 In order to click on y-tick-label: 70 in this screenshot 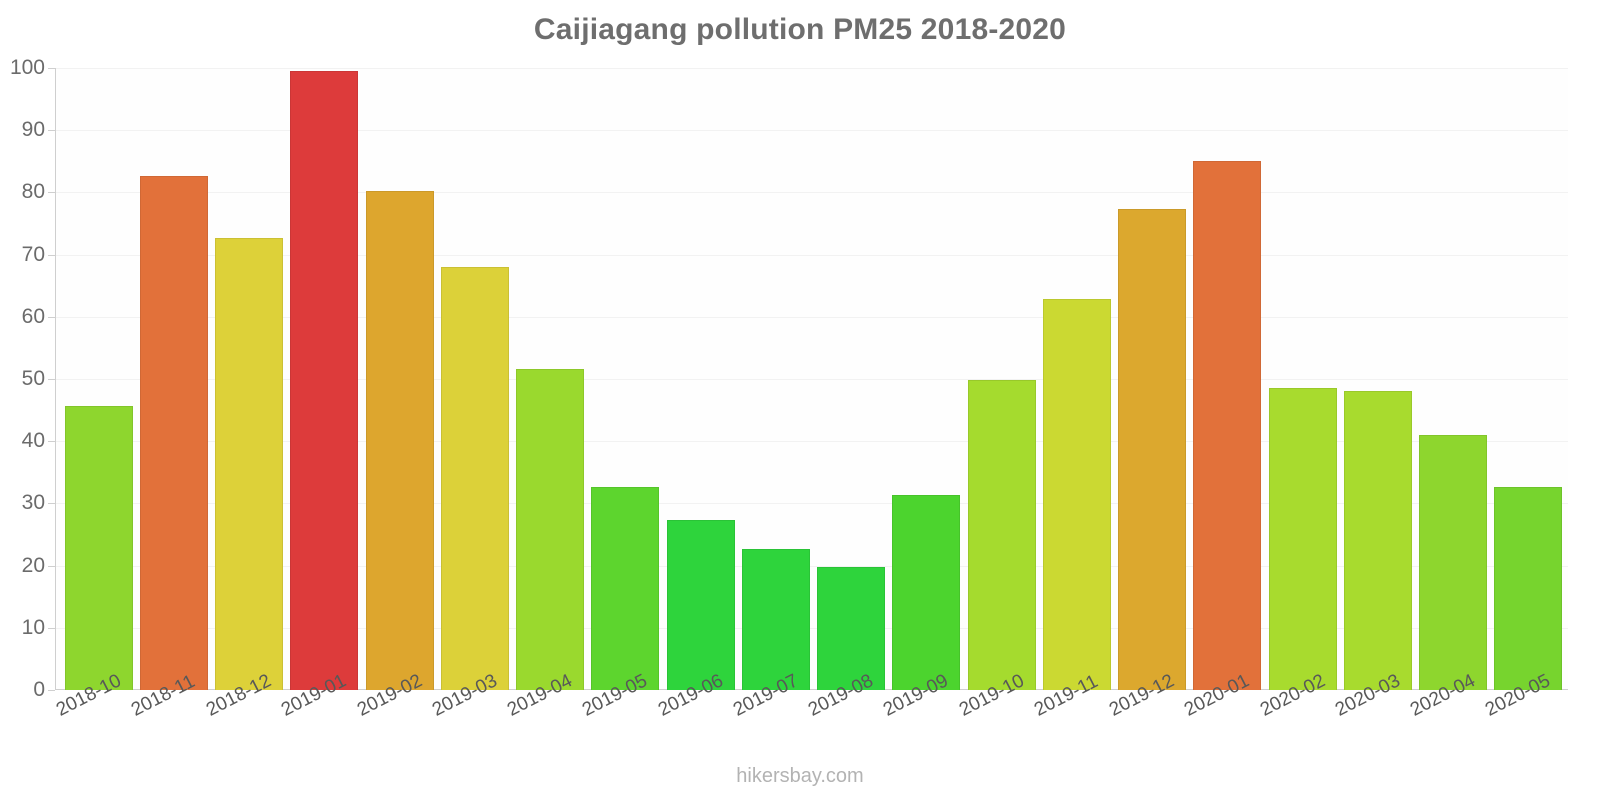, I will do `click(33, 254)`.